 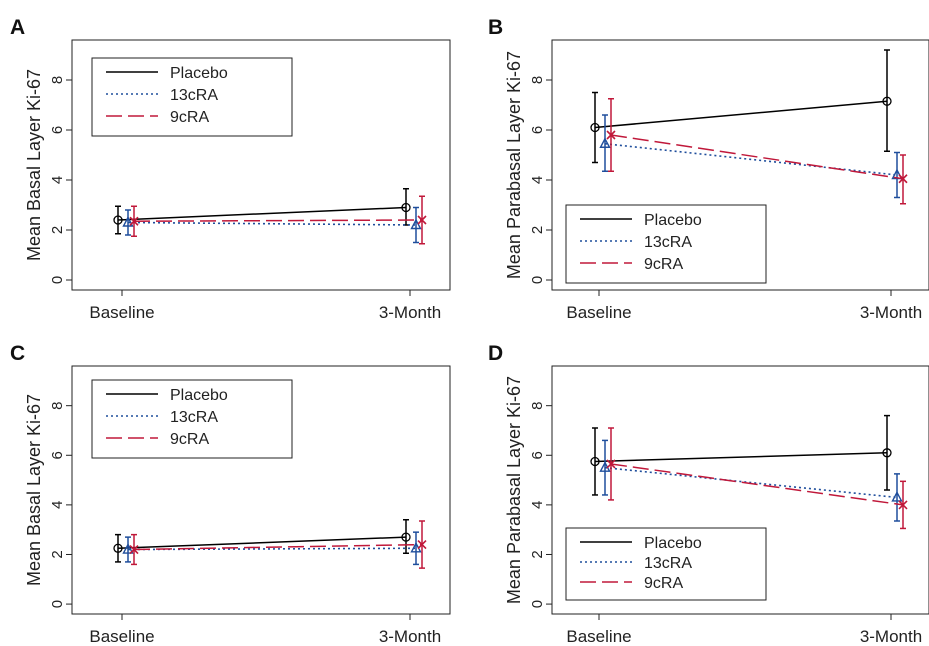 What do you see at coordinates (17, 27) in the screenshot?
I see `panel-label: A` at bounding box center [17, 27].